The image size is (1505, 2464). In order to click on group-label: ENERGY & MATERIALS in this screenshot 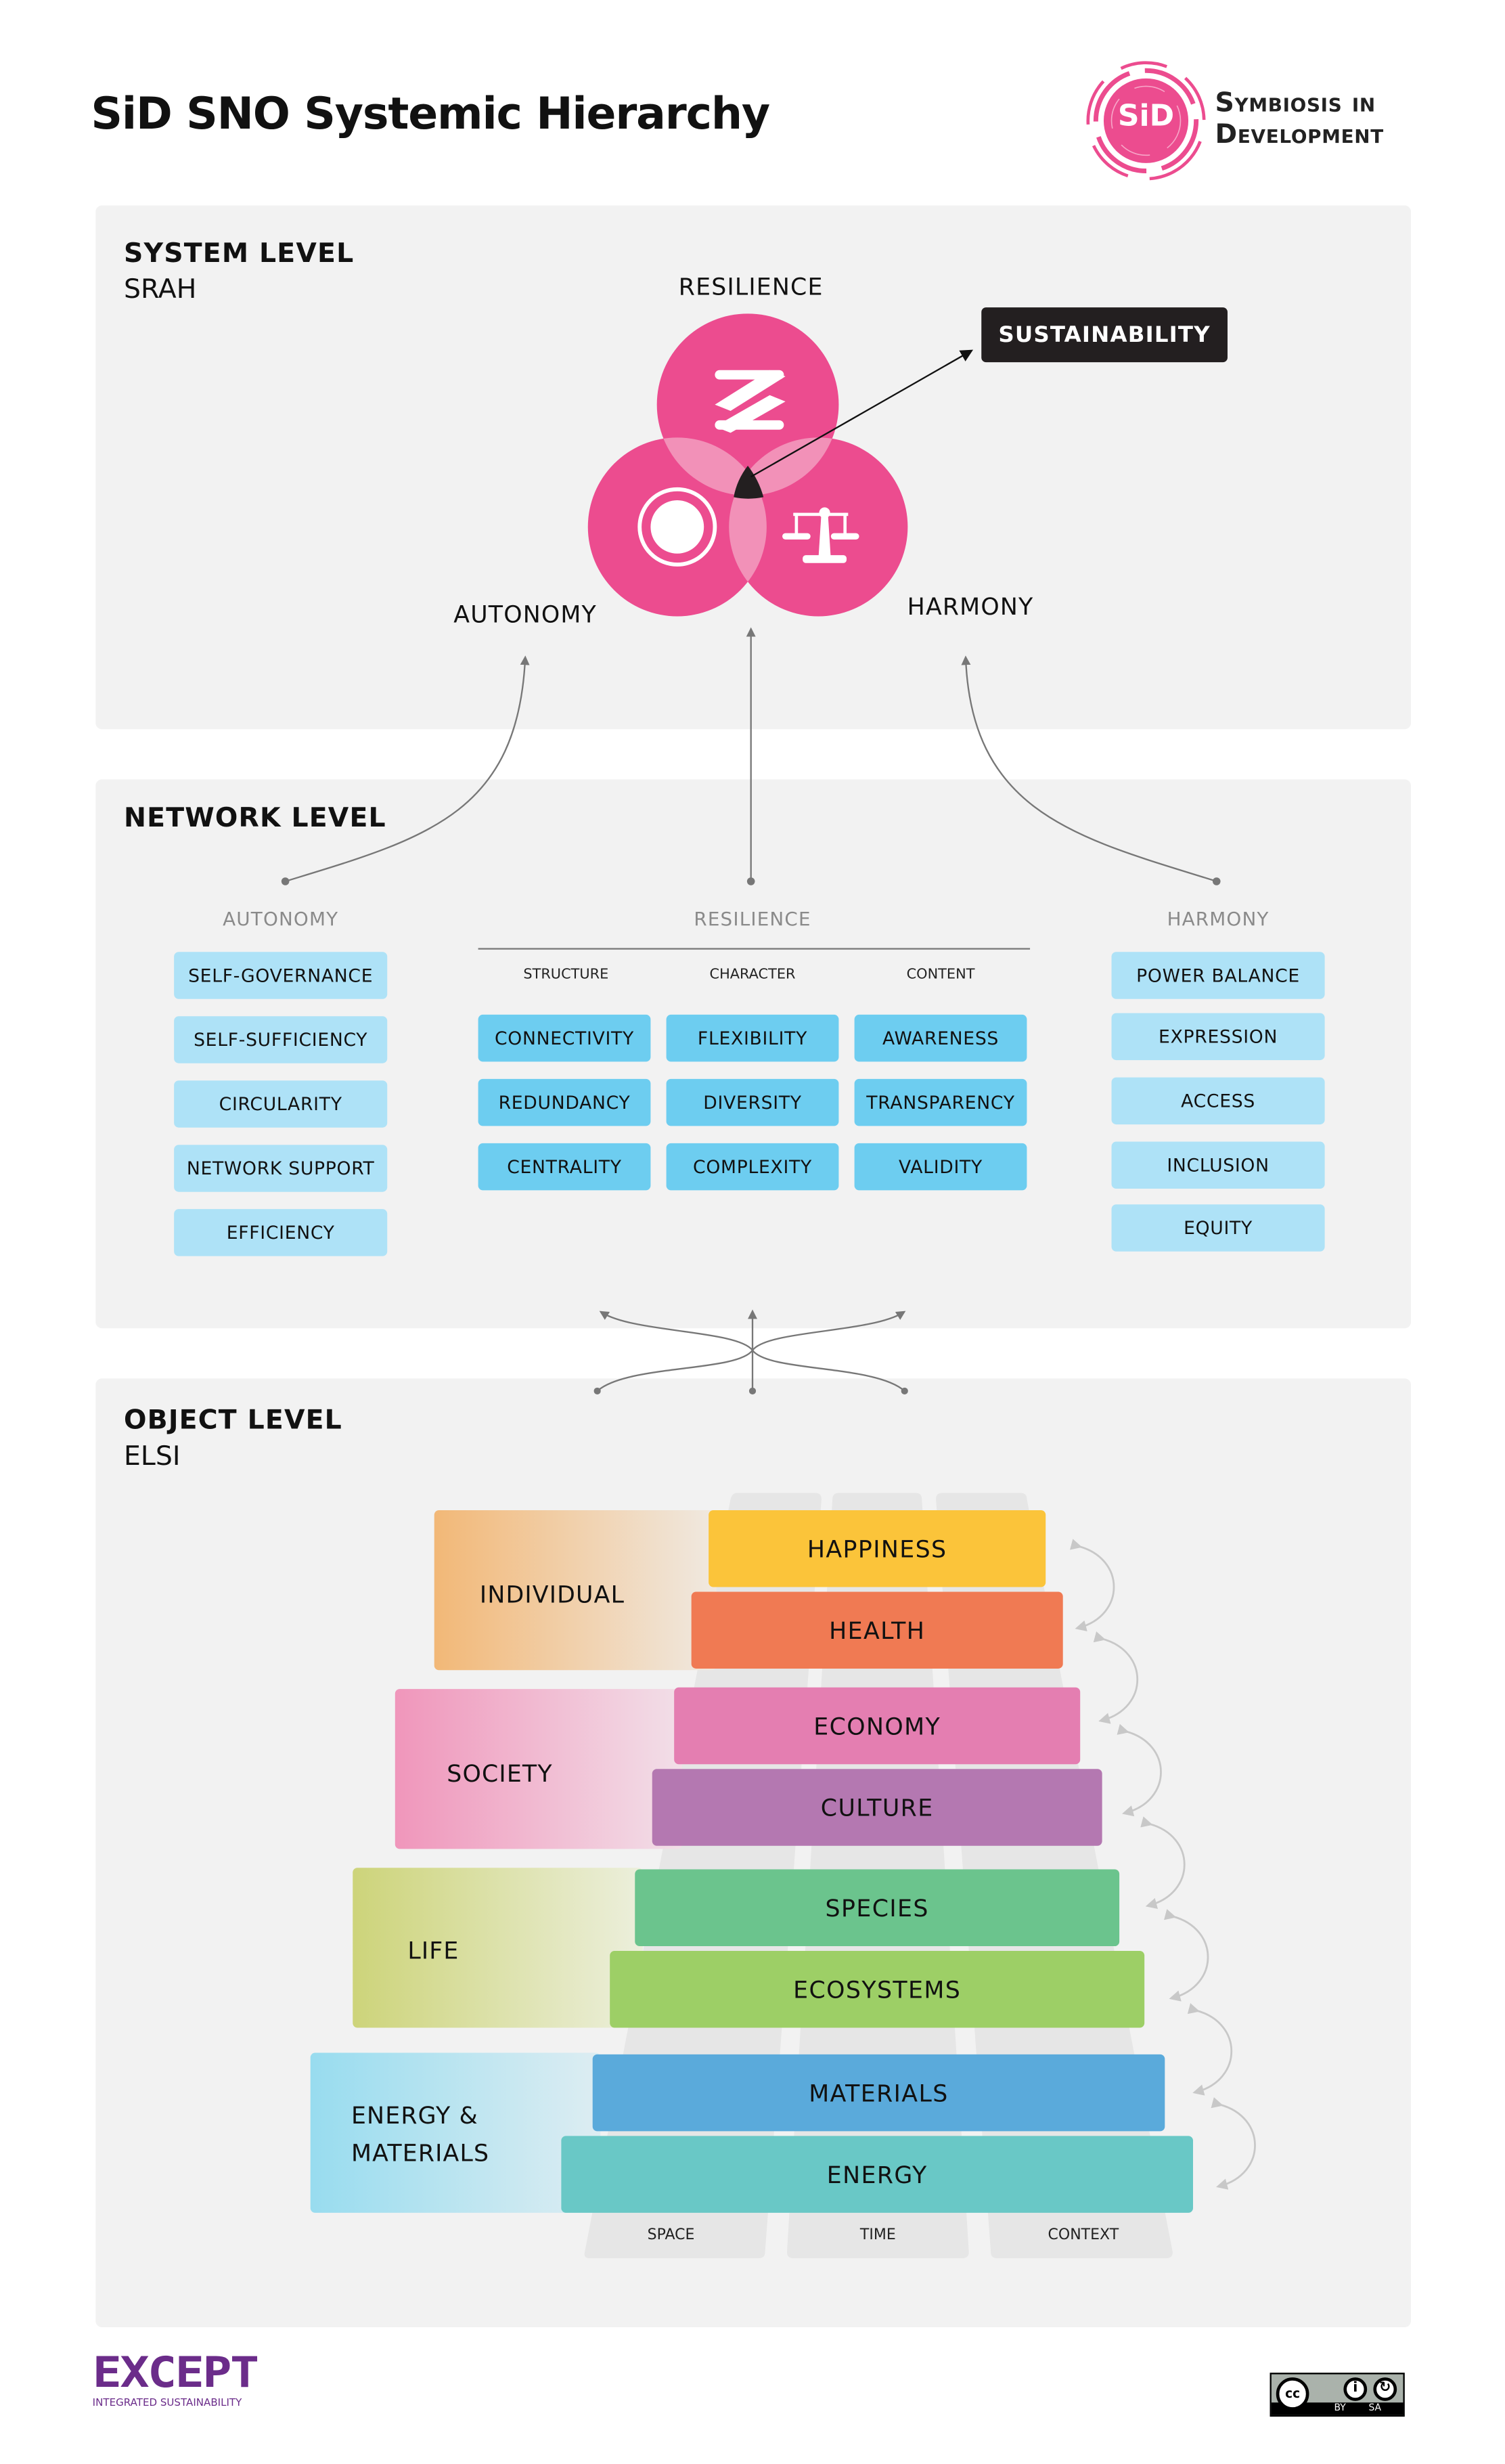, I will do `click(420, 2134)`.